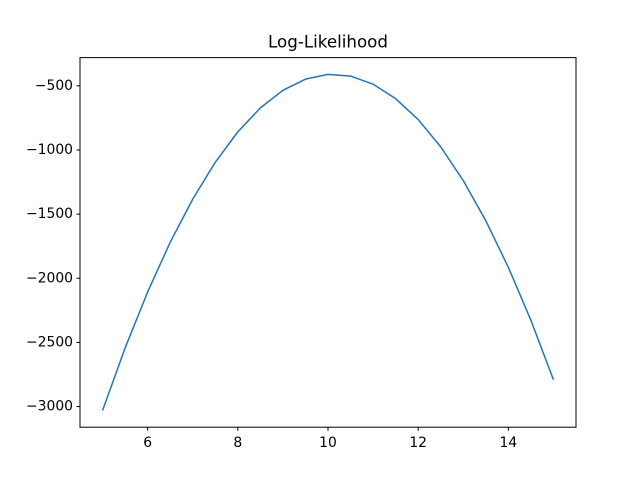 The image size is (640, 480). Describe the element at coordinates (49, 214) in the screenshot. I see `y-tick-label: −1500` at that location.